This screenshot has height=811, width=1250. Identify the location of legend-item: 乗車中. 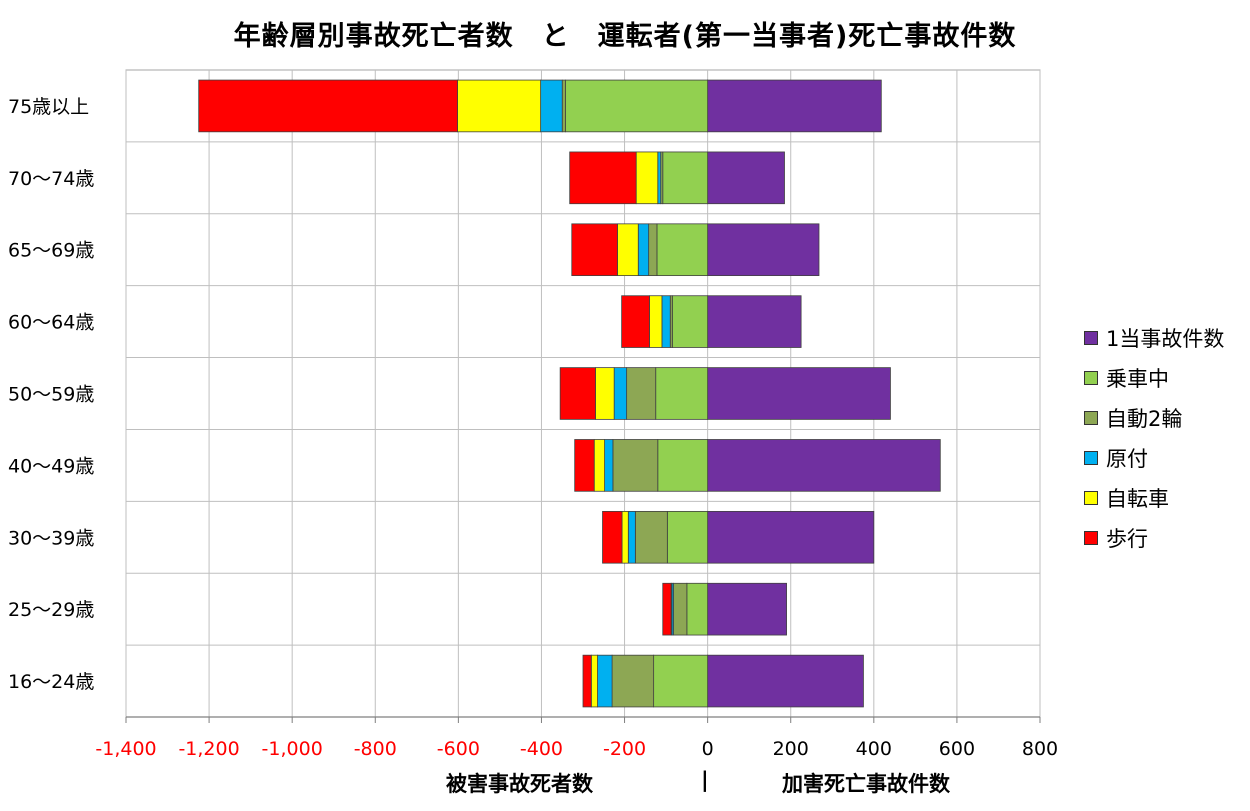
(1154, 378).